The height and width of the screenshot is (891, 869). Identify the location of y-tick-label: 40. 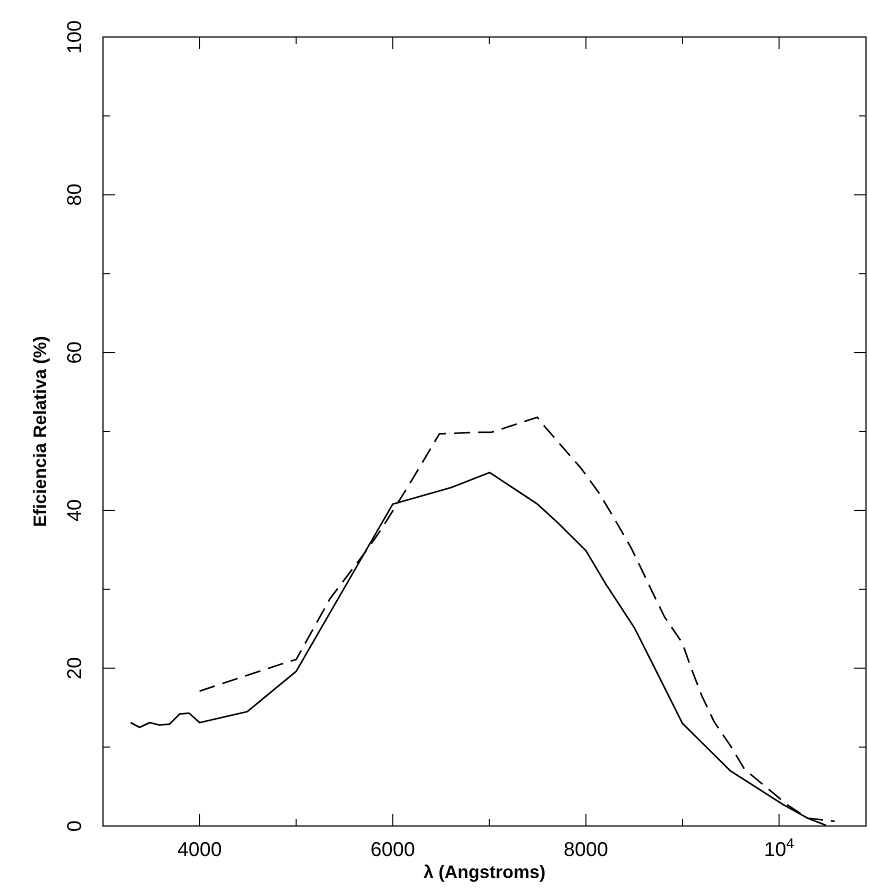
(75, 510).